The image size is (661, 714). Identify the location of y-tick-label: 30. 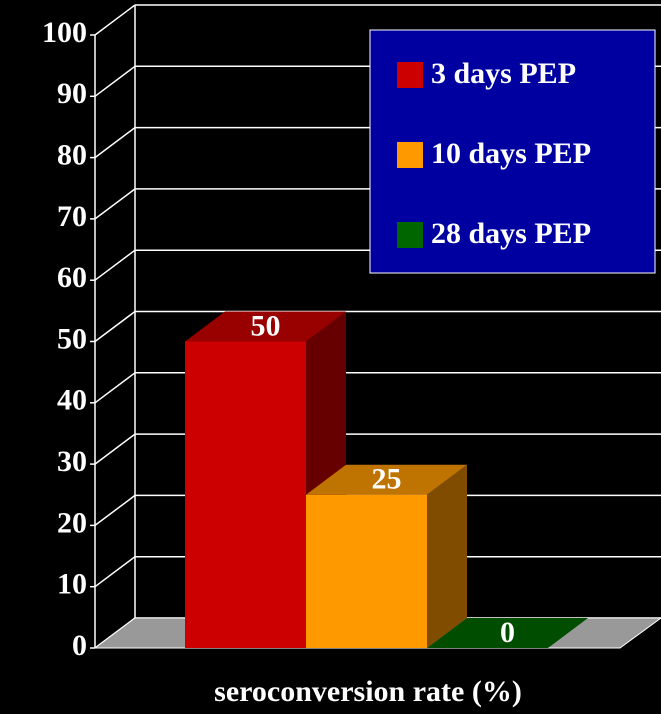
(72, 461).